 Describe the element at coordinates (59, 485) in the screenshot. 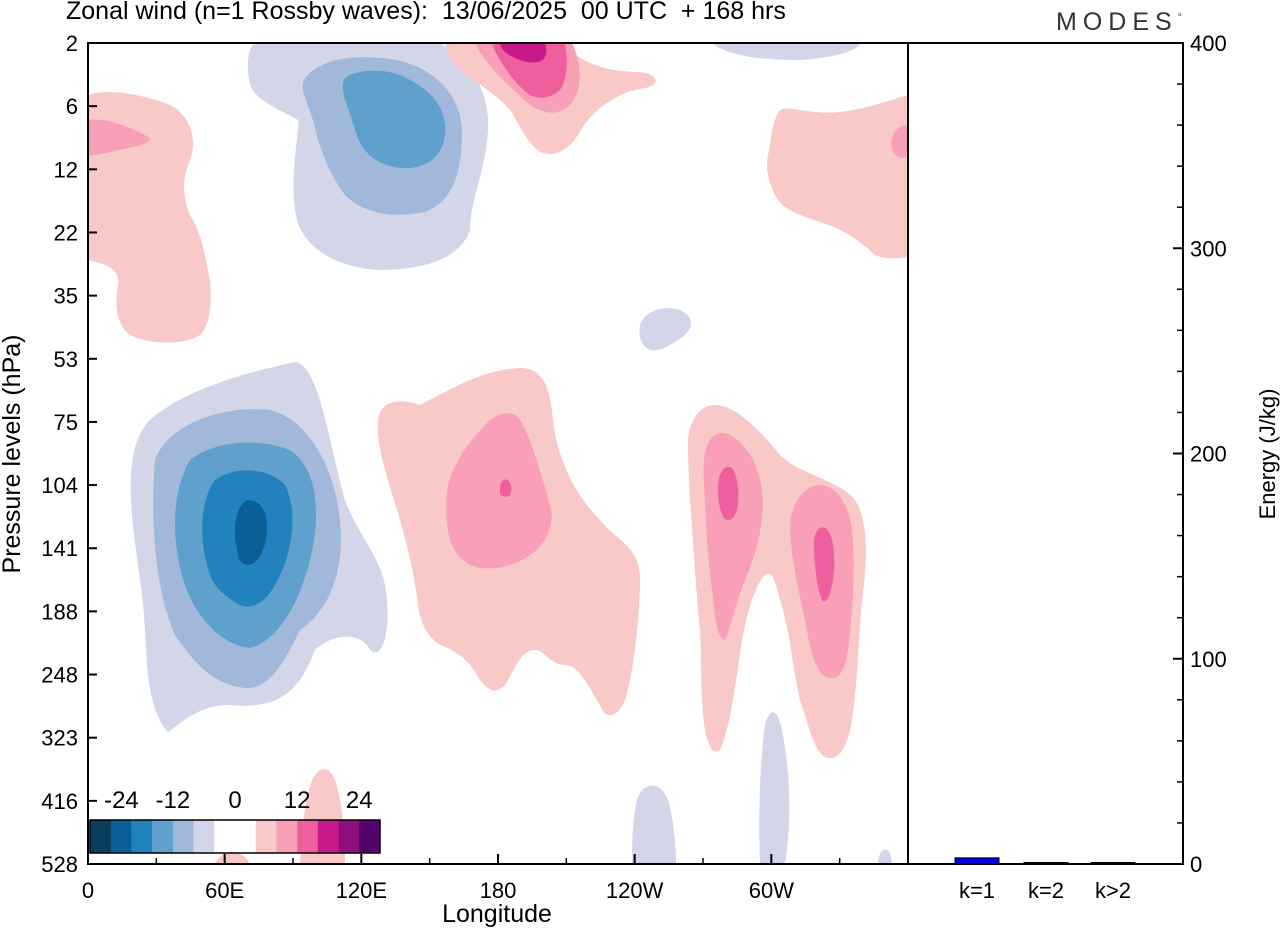

I see `y-tick-label: 104` at that location.